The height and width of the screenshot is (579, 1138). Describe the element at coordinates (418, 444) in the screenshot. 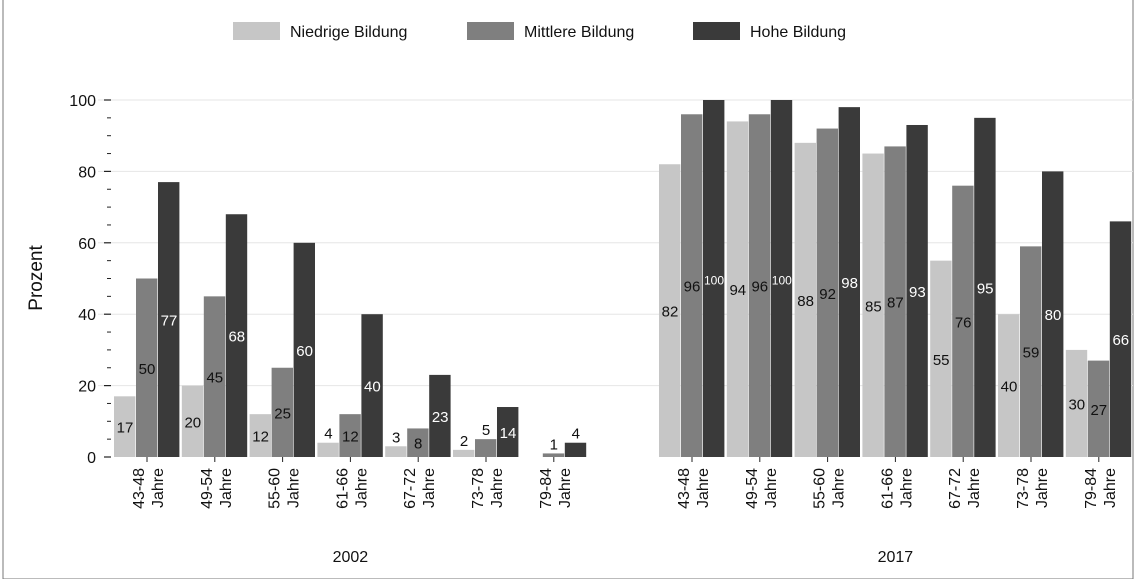

I see `bar-data-label: 8` at that location.